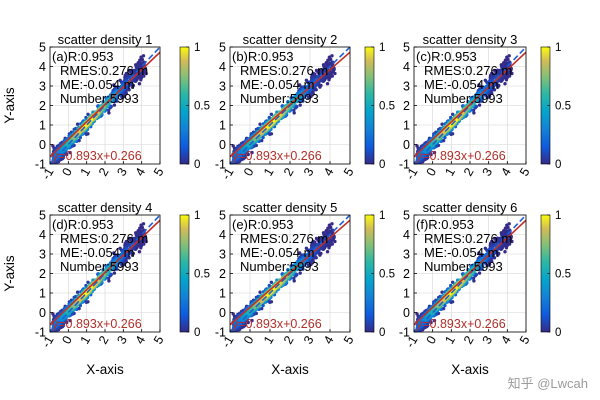  What do you see at coordinates (406, 67) in the screenshot?
I see `y-tick-label: 4` at bounding box center [406, 67].